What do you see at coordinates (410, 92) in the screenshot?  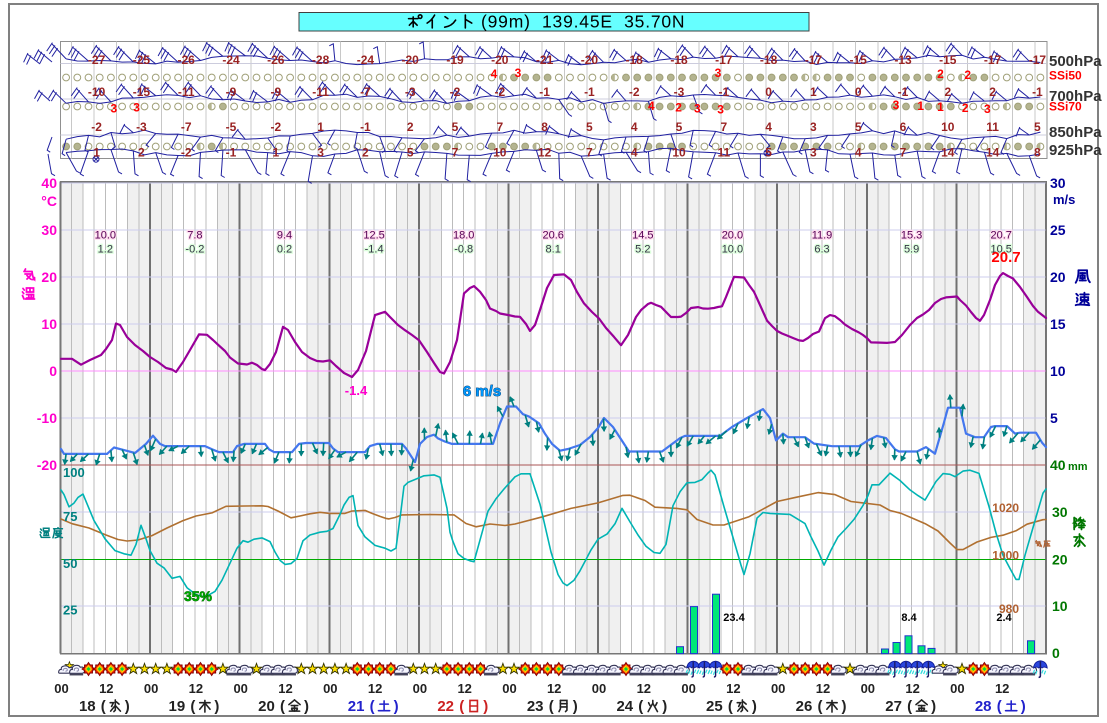 I see `svg-text: -3` at bounding box center [410, 92].